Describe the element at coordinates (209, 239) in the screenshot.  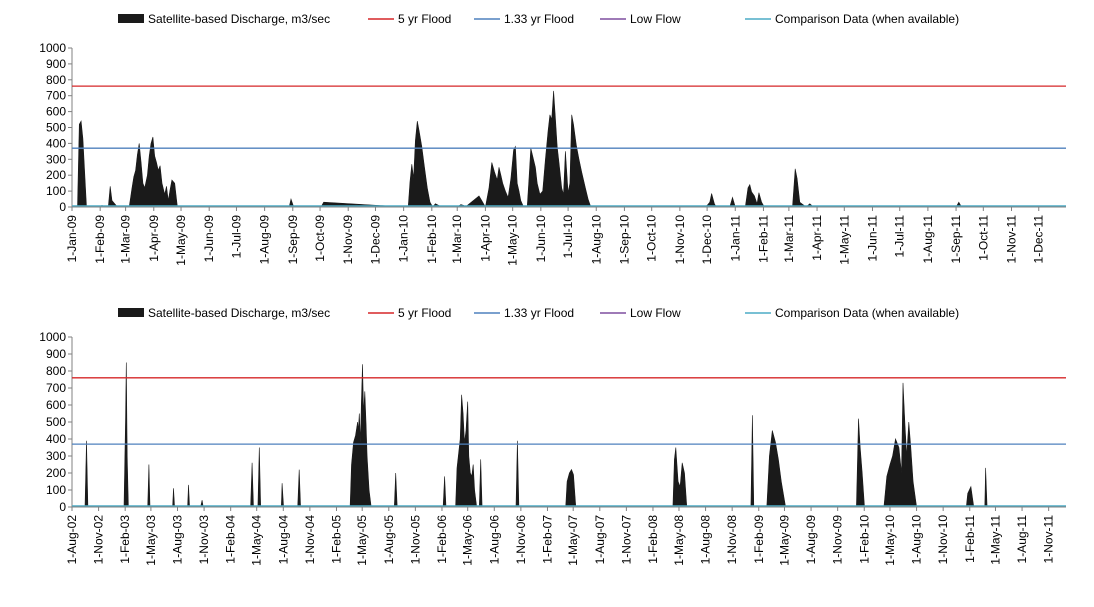
I see `x-tick-label: 1-Jun-09` at that location.